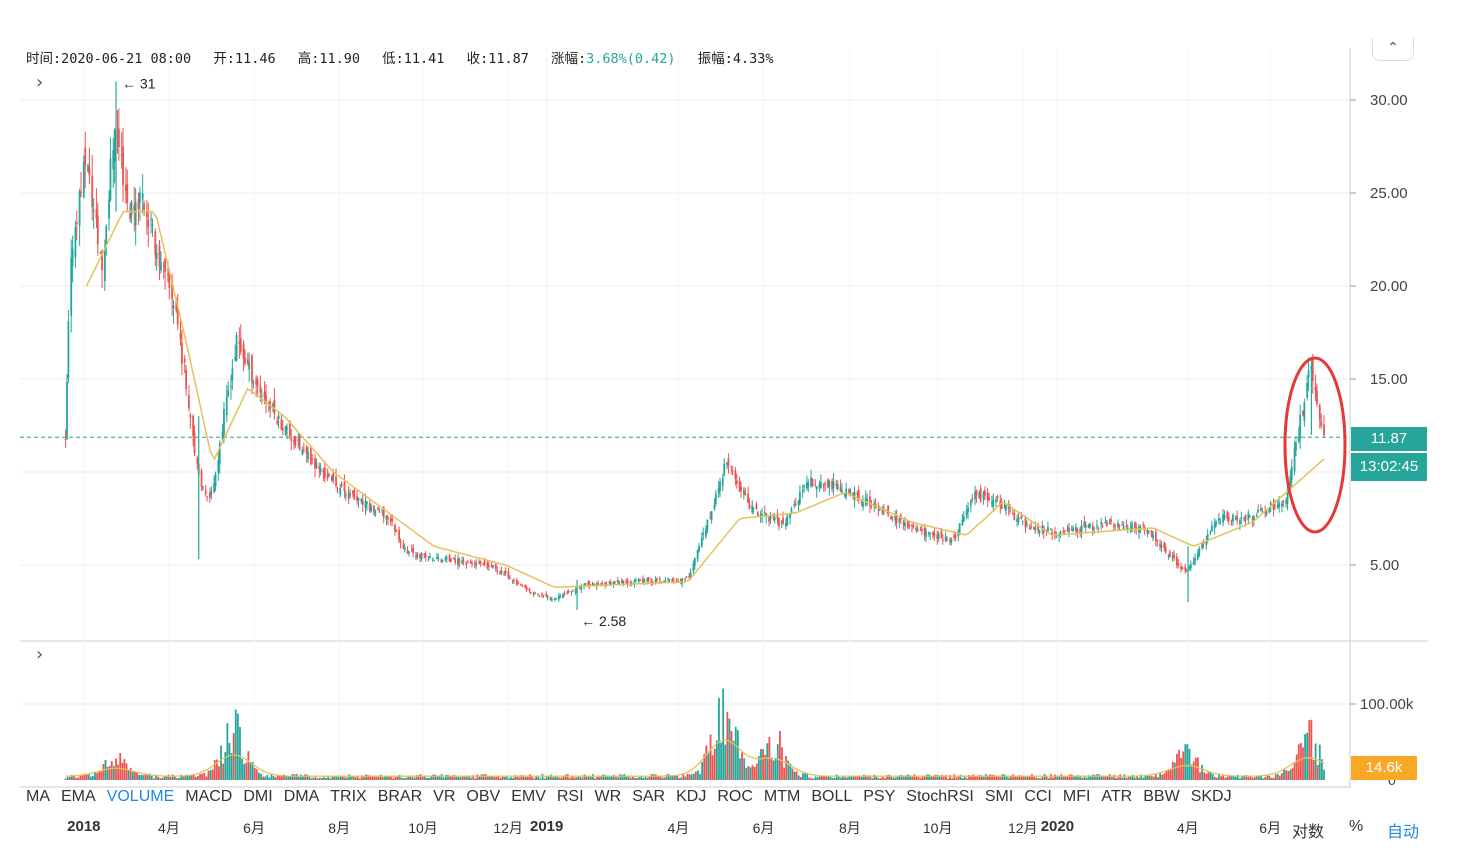 Image resolution: width=1464 pixels, height=868 pixels. I want to click on auto-scale-toggle: 自动, so click(1403, 832).